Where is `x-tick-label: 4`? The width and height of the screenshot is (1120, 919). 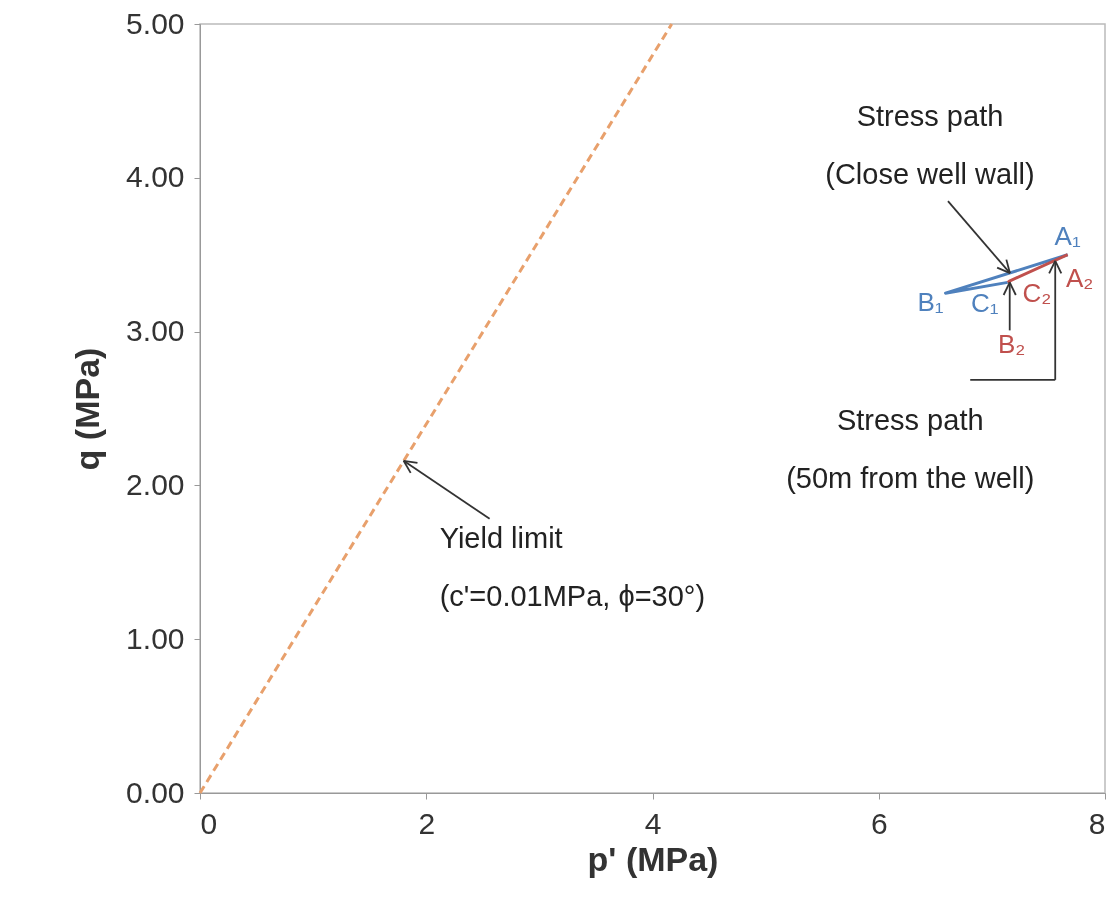
x-tick-label: 4 is located at coordinates (653, 823).